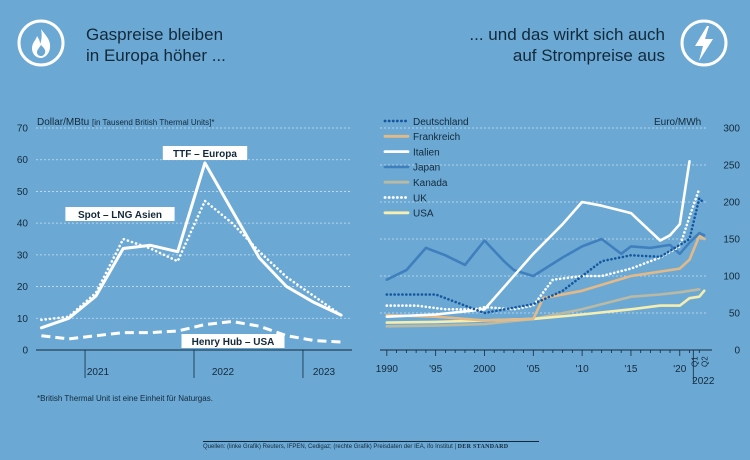  Describe the element at coordinates (694, 361) in the screenshot. I see `right-quarter-label: Q1` at that location.